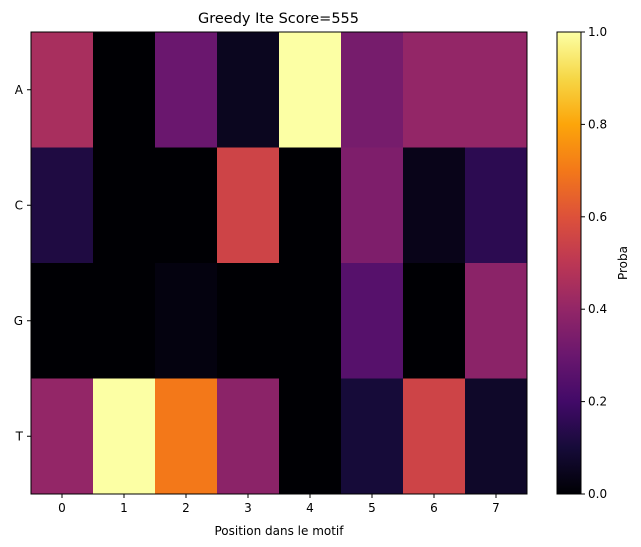 Image resolution: width=641 pixels, height=547 pixels. Describe the element at coordinates (597, 309) in the screenshot. I see `colorbar-tick-label: 0.4` at that location.